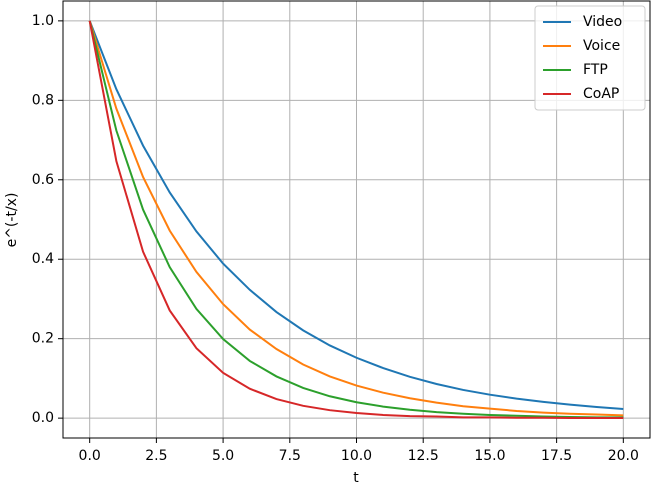 The width and height of the screenshot is (654, 491). Describe the element at coordinates (595, 70) in the screenshot. I see `legend-label: FTP` at that location.